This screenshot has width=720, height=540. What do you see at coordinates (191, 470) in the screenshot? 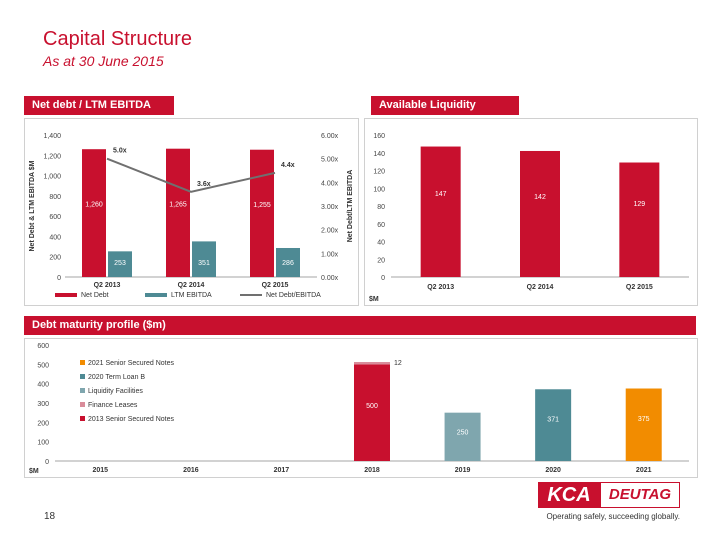
I see `x-tick-label: 2016` at bounding box center [191, 470].